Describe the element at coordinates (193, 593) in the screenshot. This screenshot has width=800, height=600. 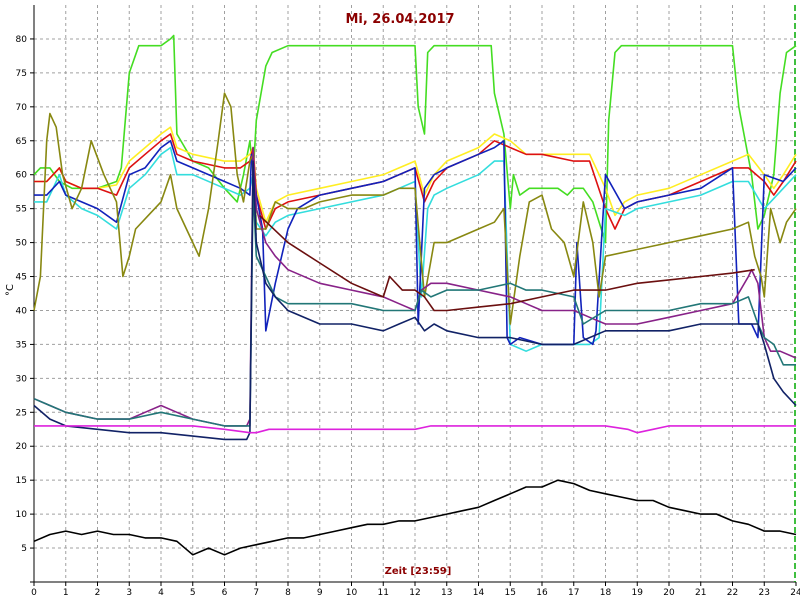
I see `x-tick-label: 5` at that location.